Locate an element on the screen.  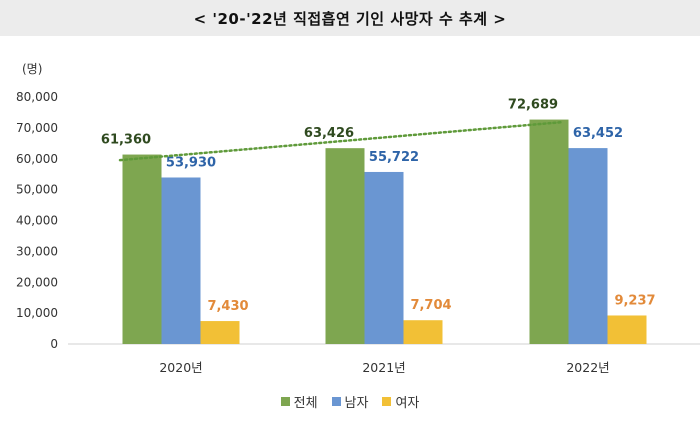
chart-legend: 전체 남자 여자 is located at coordinates (350, 401).